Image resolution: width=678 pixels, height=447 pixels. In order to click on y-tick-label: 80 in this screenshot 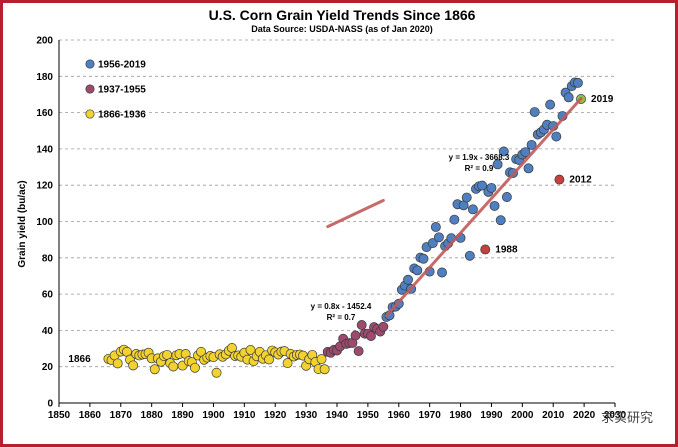, I will do `click(48, 258)`.